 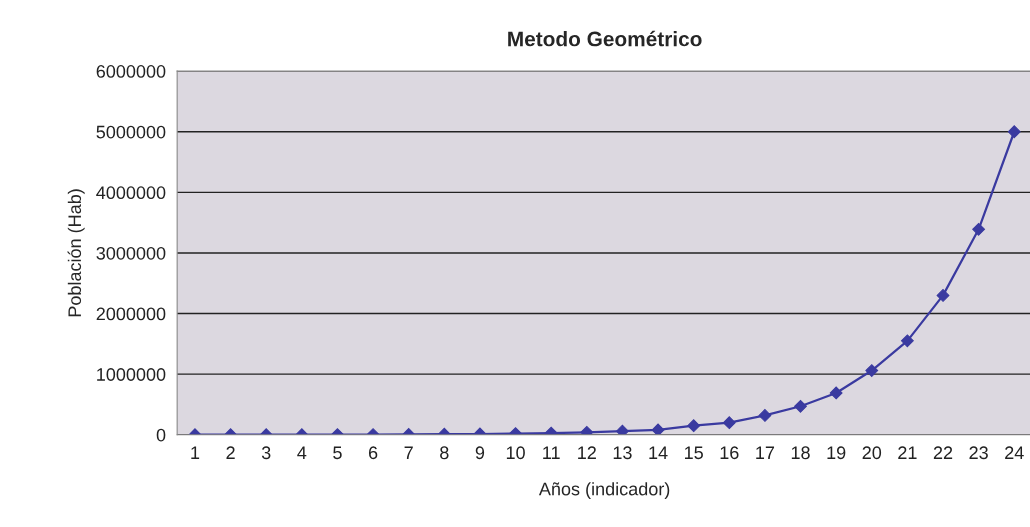 What do you see at coordinates (480, 453) in the screenshot?
I see `x-tick-label: 9` at bounding box center [480, 453].